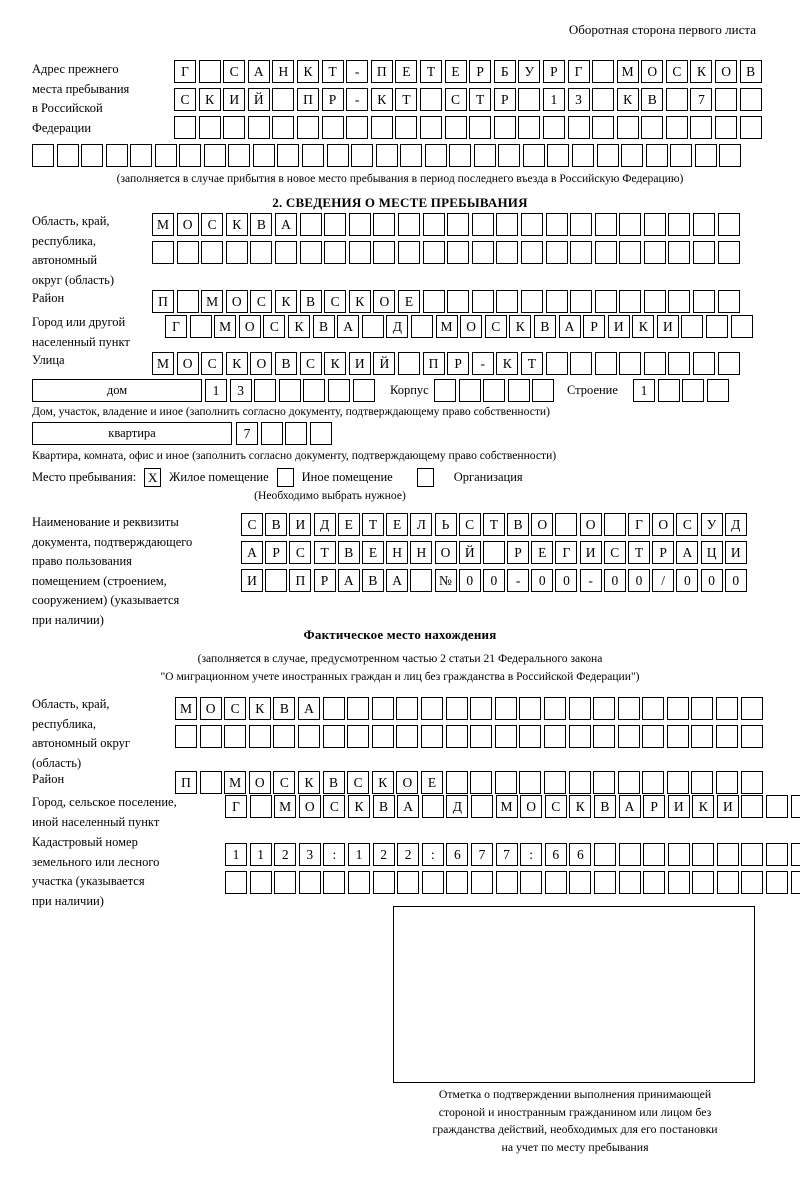  Describe the element at coordinates (580, 854) in the screenshot. I see `cadastre-cell: 6` at that location.